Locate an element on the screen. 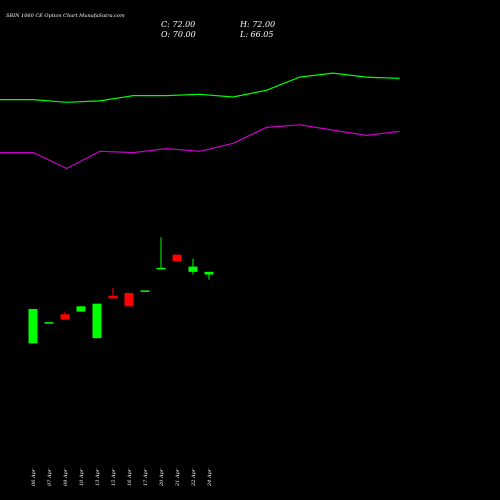 The image size is (500, 500). x-tick-label: 22 Apr is located at coordinates (194, 477).